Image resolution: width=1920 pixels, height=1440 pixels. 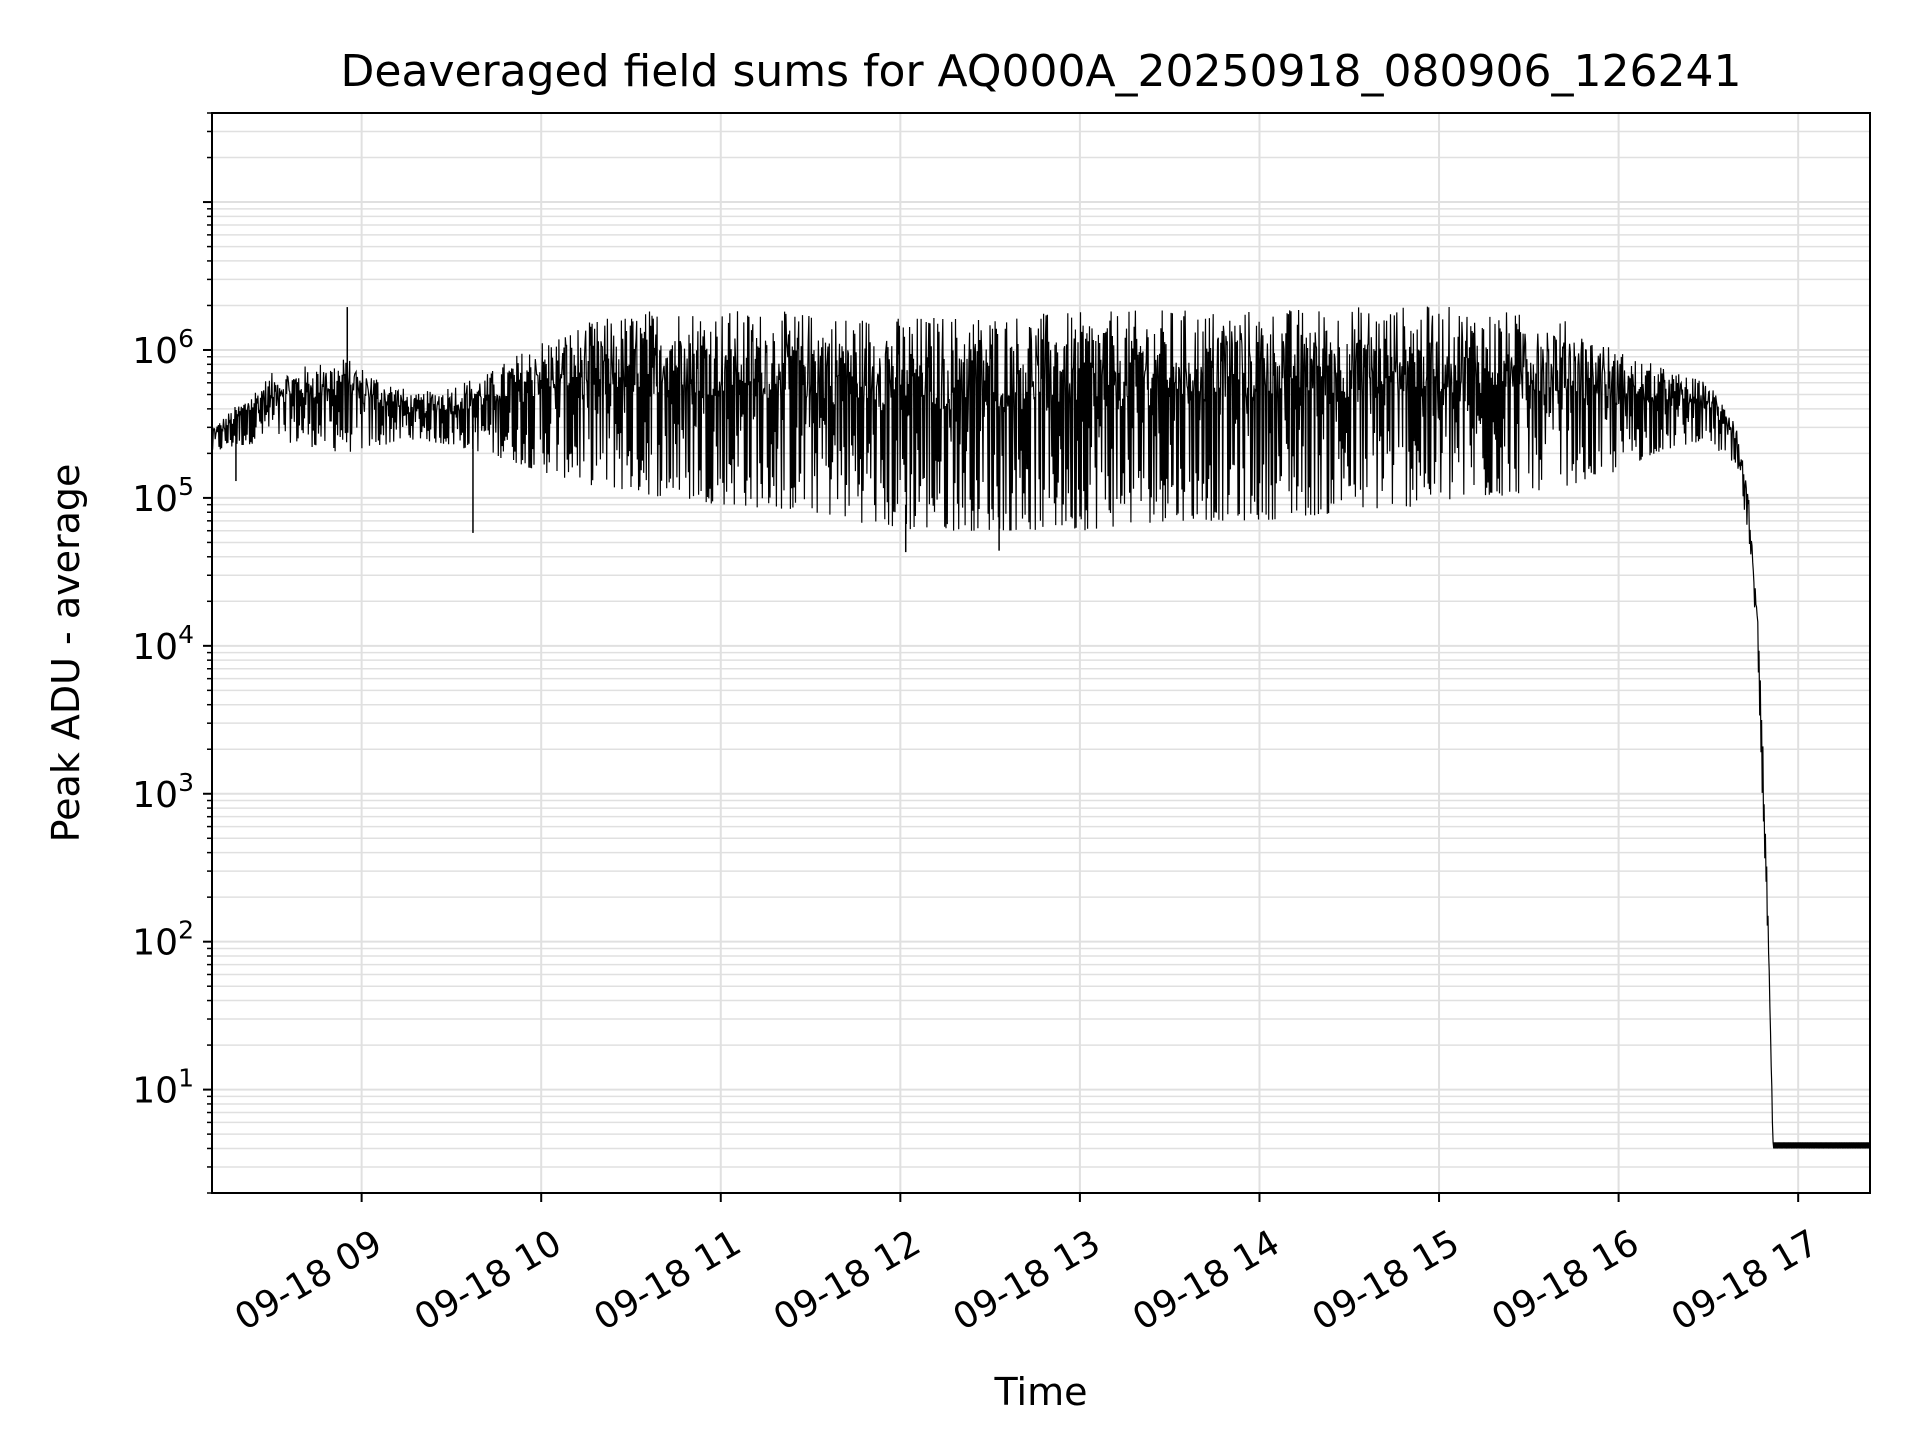 I want to click on x-tick-label: 09-18 17, so click(x=1745, y=1280).